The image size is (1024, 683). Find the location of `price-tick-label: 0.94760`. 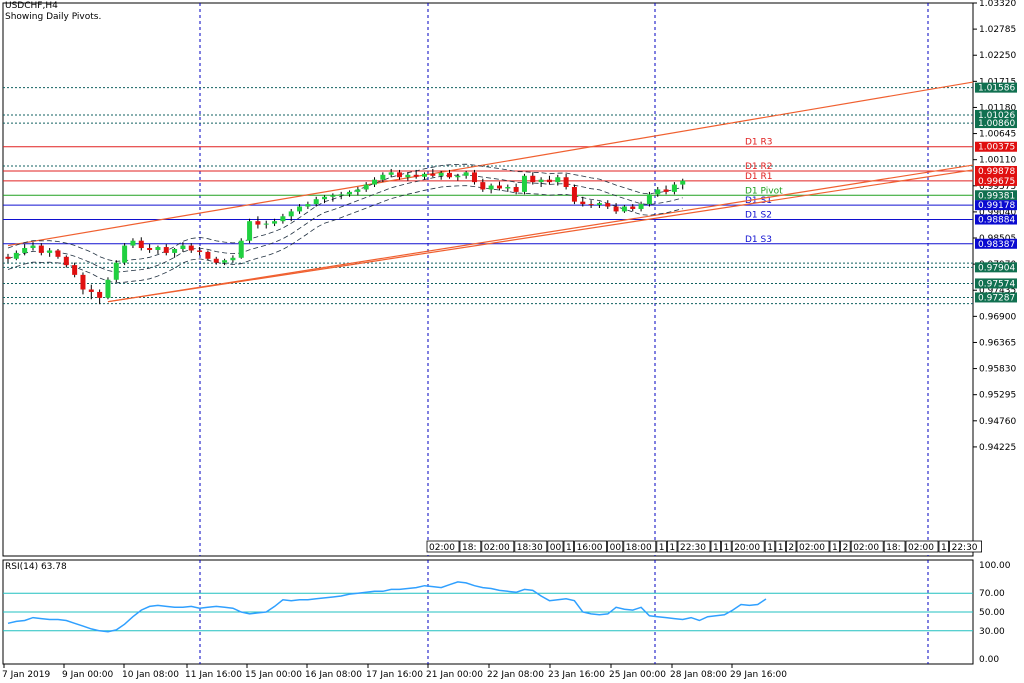

price-tick-label: 0.94760 is located at coordinates (997, 422).